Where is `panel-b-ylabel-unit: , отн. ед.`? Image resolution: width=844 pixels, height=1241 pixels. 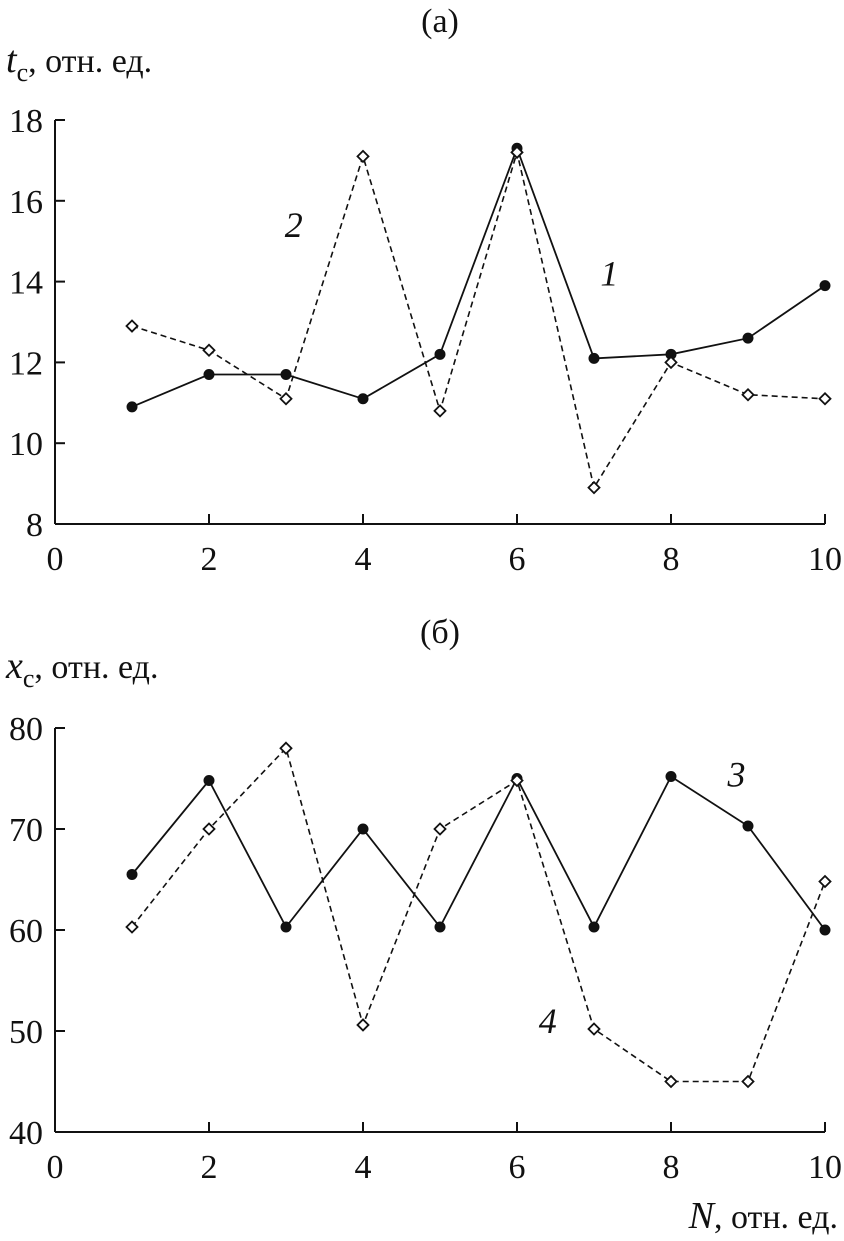
panel-b-ylabel-unit: , отн. ед. is located at coordinates (96, 667).